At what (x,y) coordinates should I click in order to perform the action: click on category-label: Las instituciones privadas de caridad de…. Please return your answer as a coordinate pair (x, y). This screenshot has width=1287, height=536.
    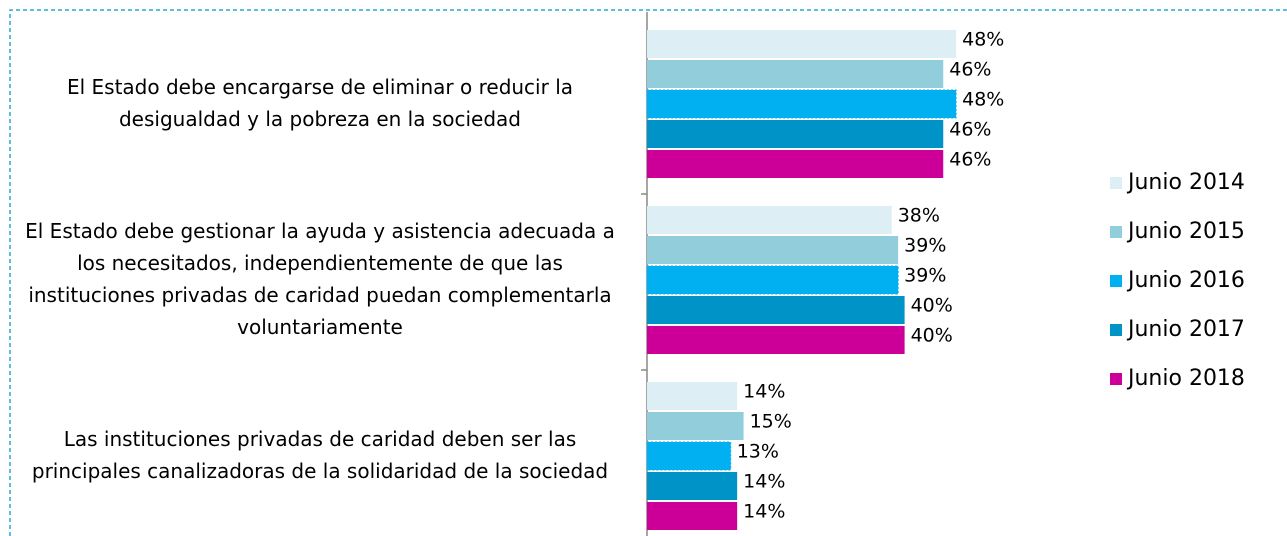
    Looking at the image, I should click on (320, 455).